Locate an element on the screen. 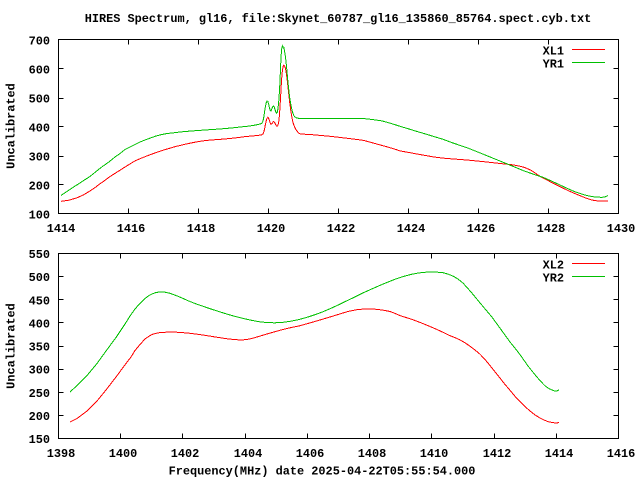 The image size is (640, 485). svg-text: 700 is located at coordinates (39, 42).